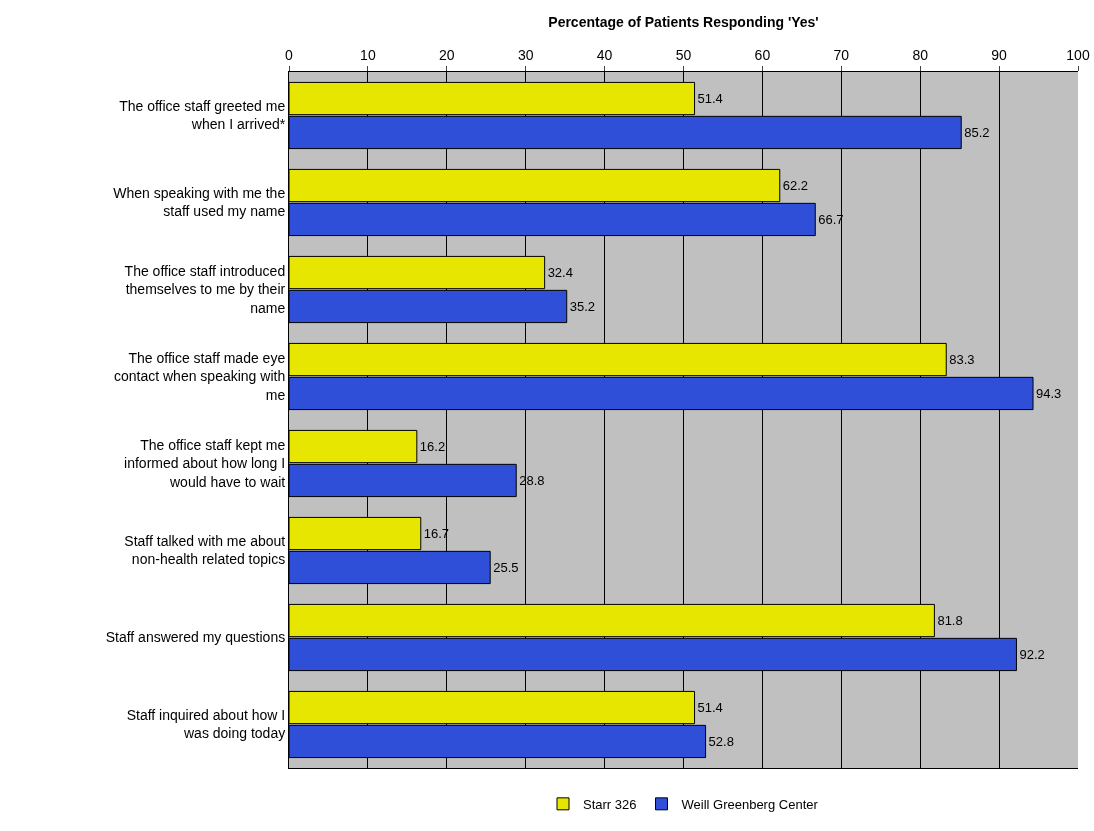  Describe the element at coordinates (205, 550) in the screenshot. I see `y-tick-label: Staff talked with me about non-health related topics` at that location.